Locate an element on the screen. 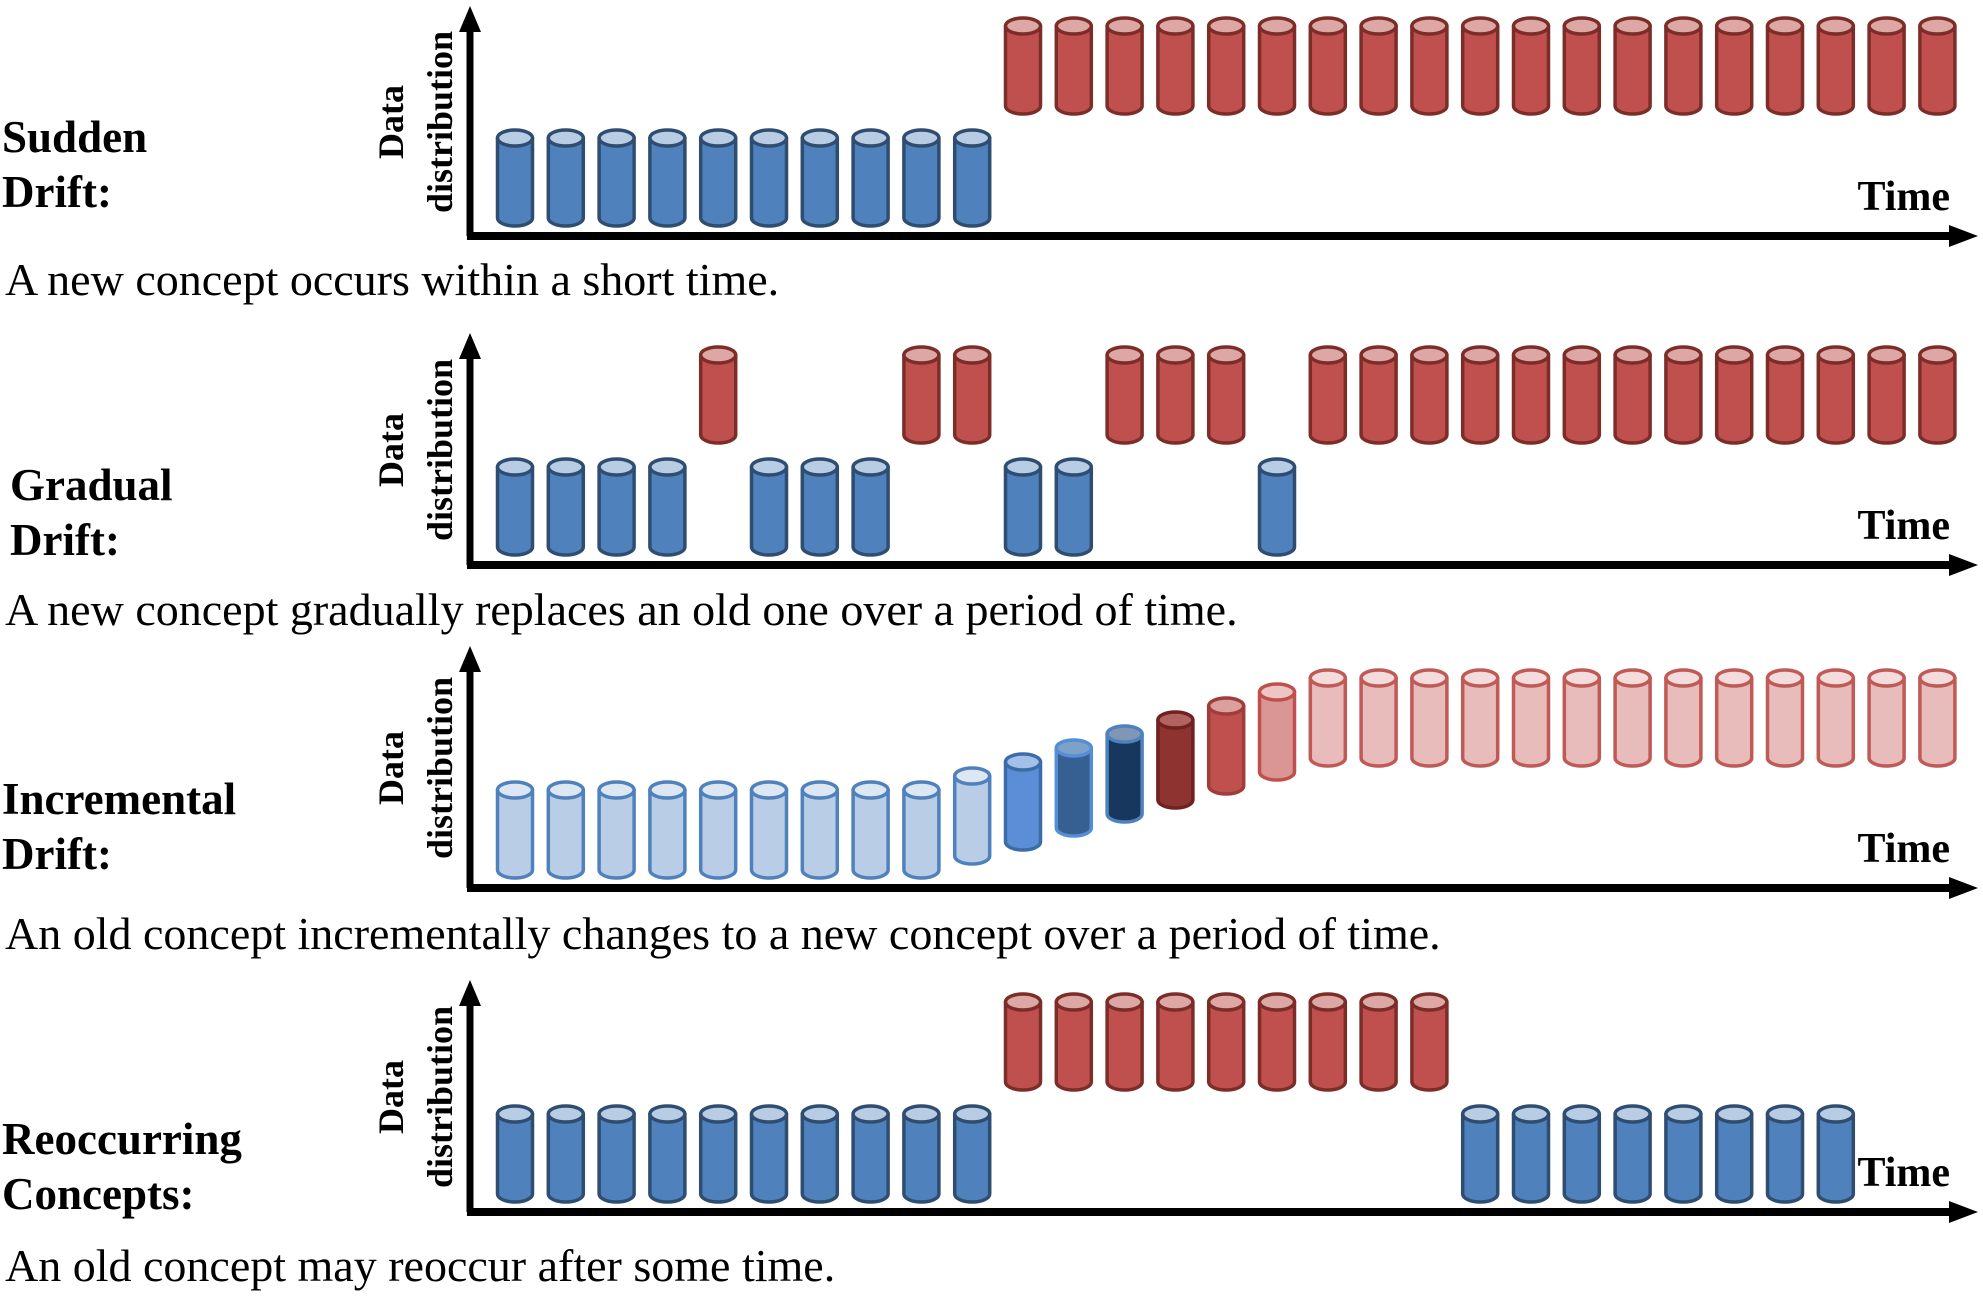  panel-gradual-cylinders is located at coordinates (1226, 451).